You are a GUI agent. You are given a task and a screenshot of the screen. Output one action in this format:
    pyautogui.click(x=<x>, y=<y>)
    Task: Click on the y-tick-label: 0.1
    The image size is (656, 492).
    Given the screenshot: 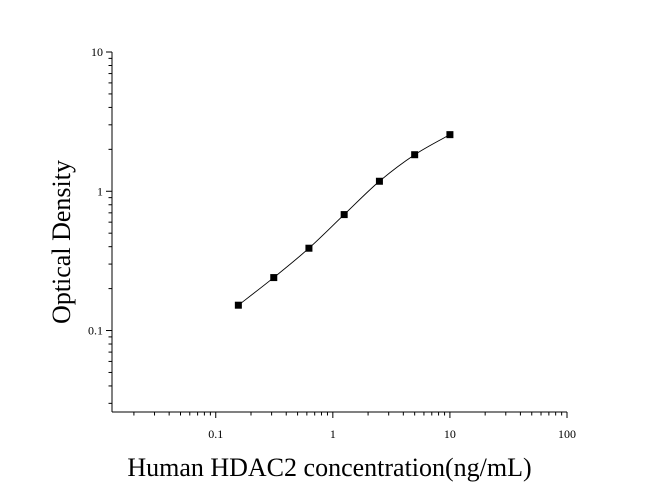 What is the action you would take?
    pyautogui.click(x=95, y=331)
    